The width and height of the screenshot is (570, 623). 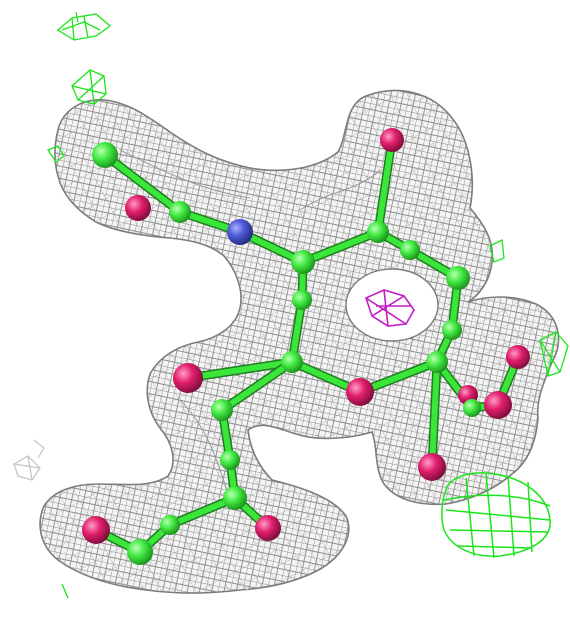 What do you see at coordinates (497, 251) in the screenshot?
I see `positive-density-blob-right` at bounding box center [497, 251].